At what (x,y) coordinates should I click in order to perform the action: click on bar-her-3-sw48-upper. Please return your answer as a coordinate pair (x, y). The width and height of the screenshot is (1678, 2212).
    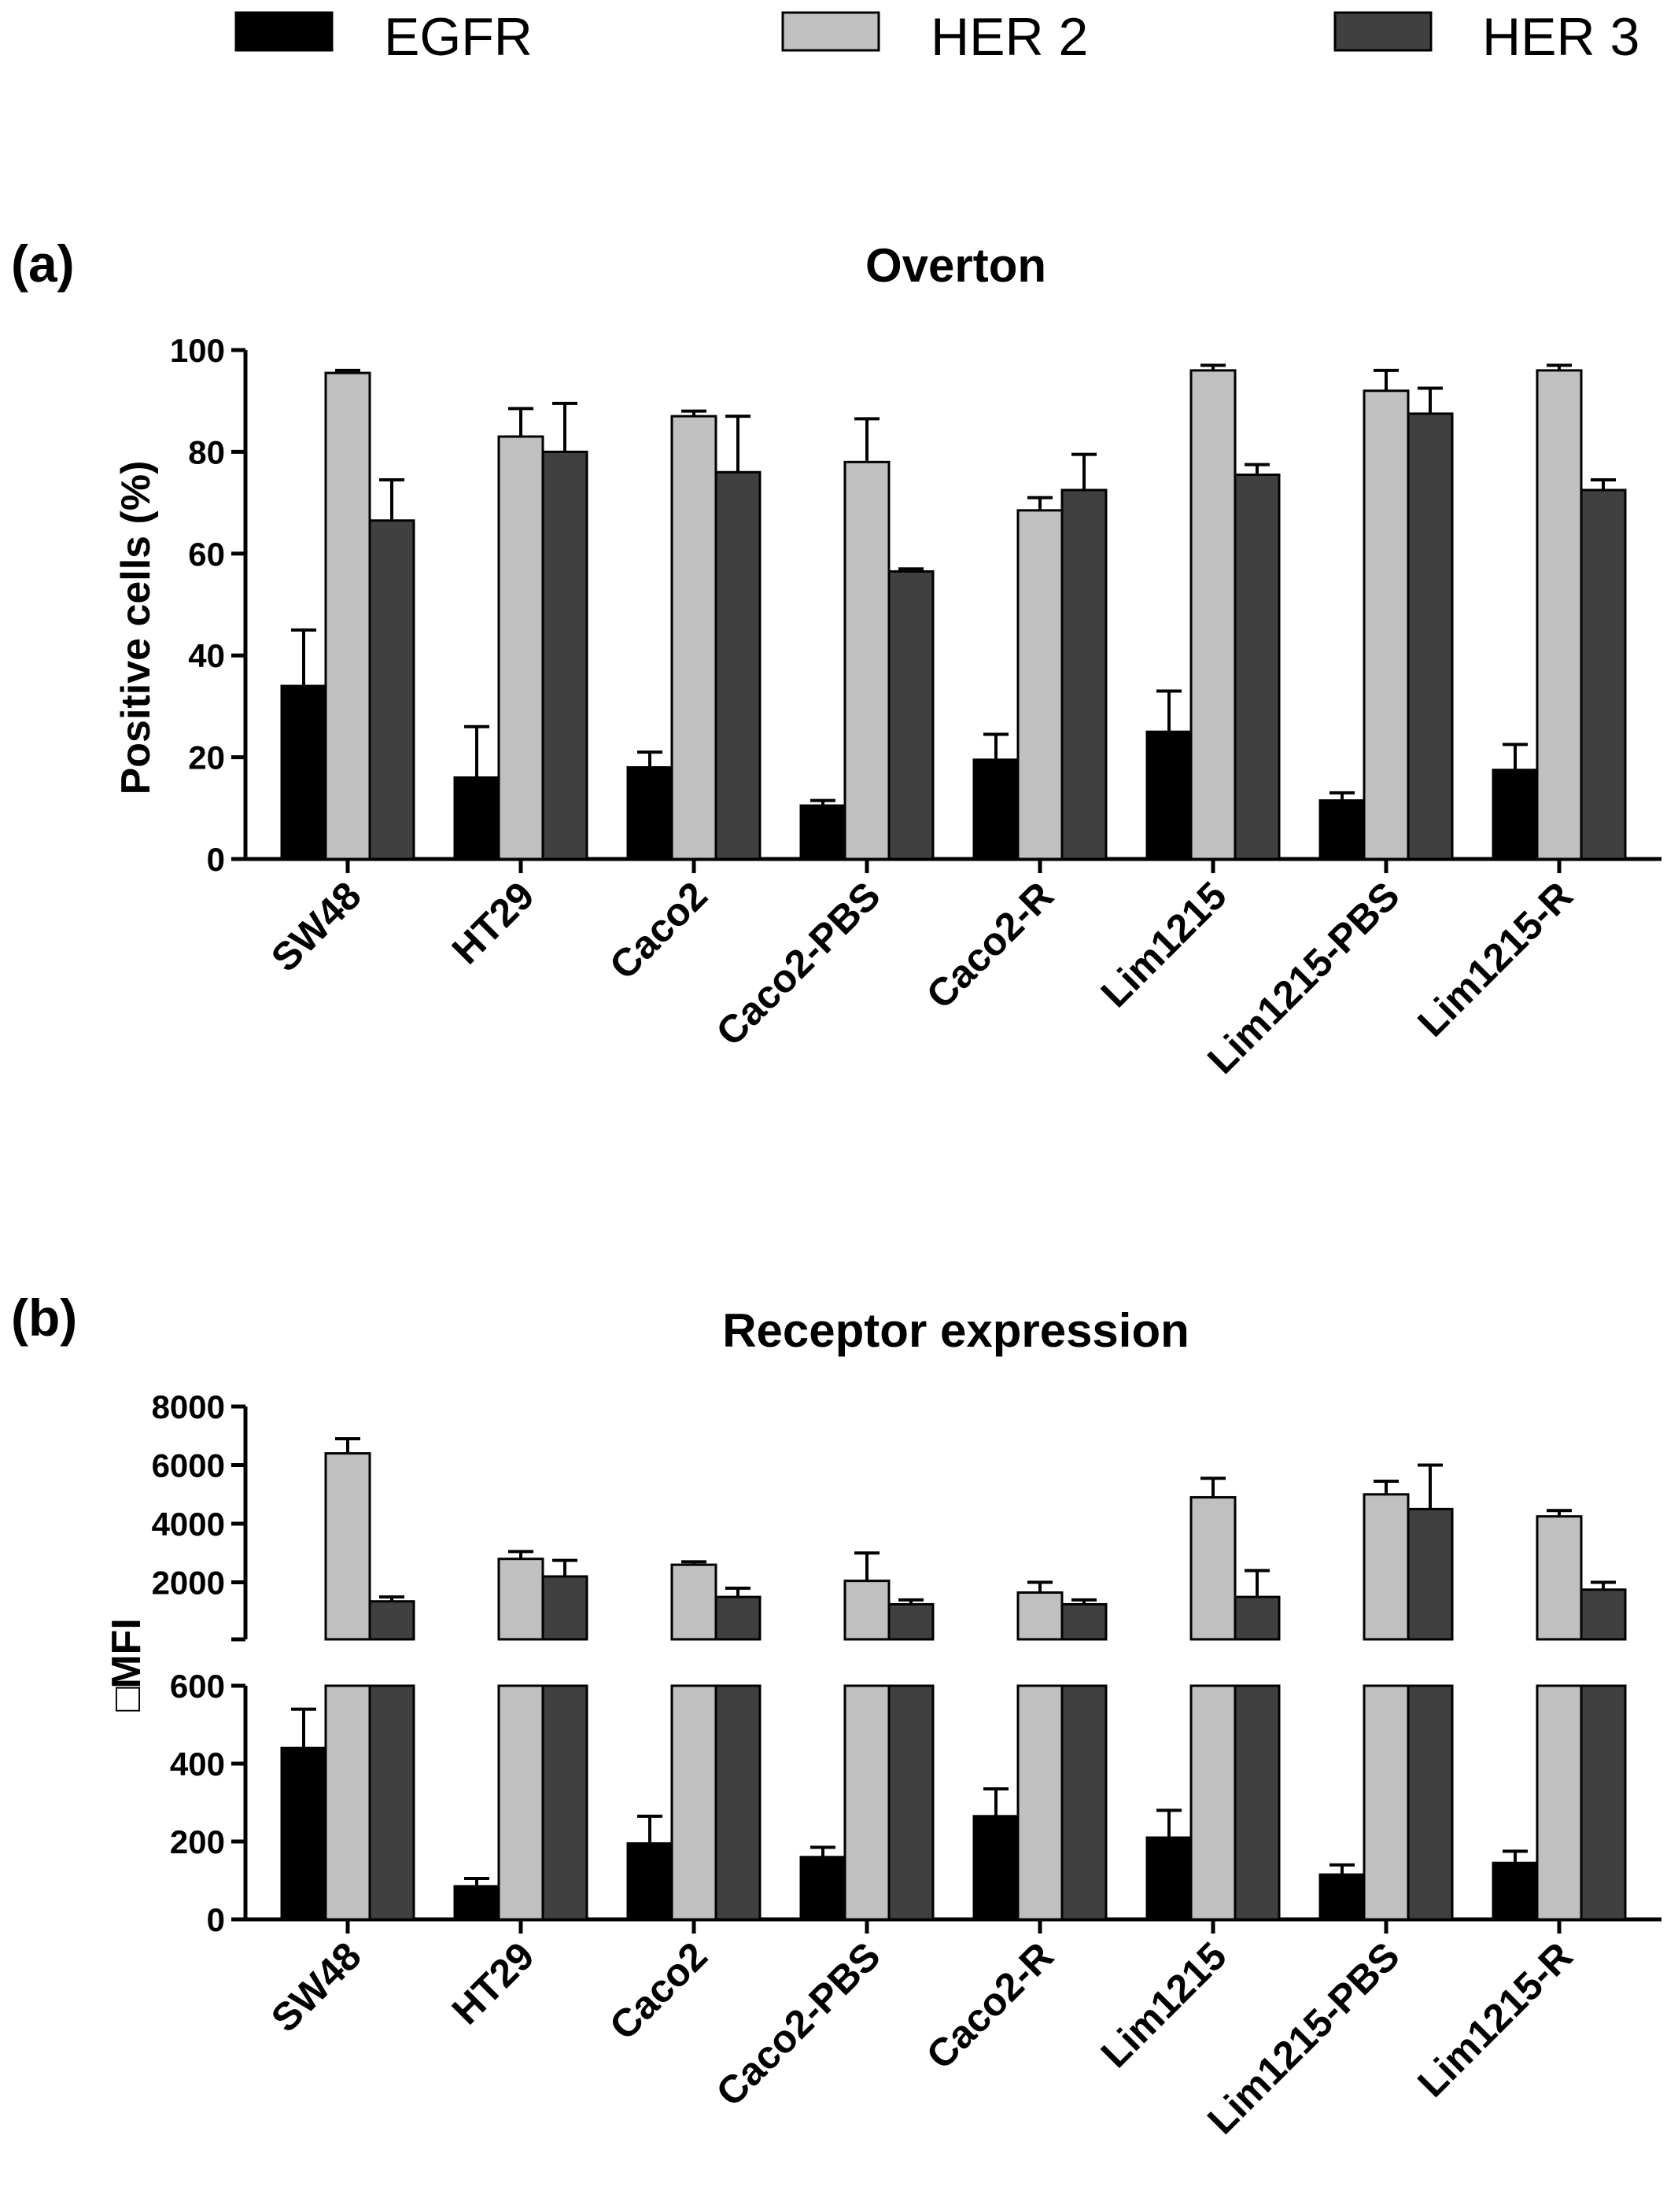
    Looking at the image, I should click on (391, 1620).